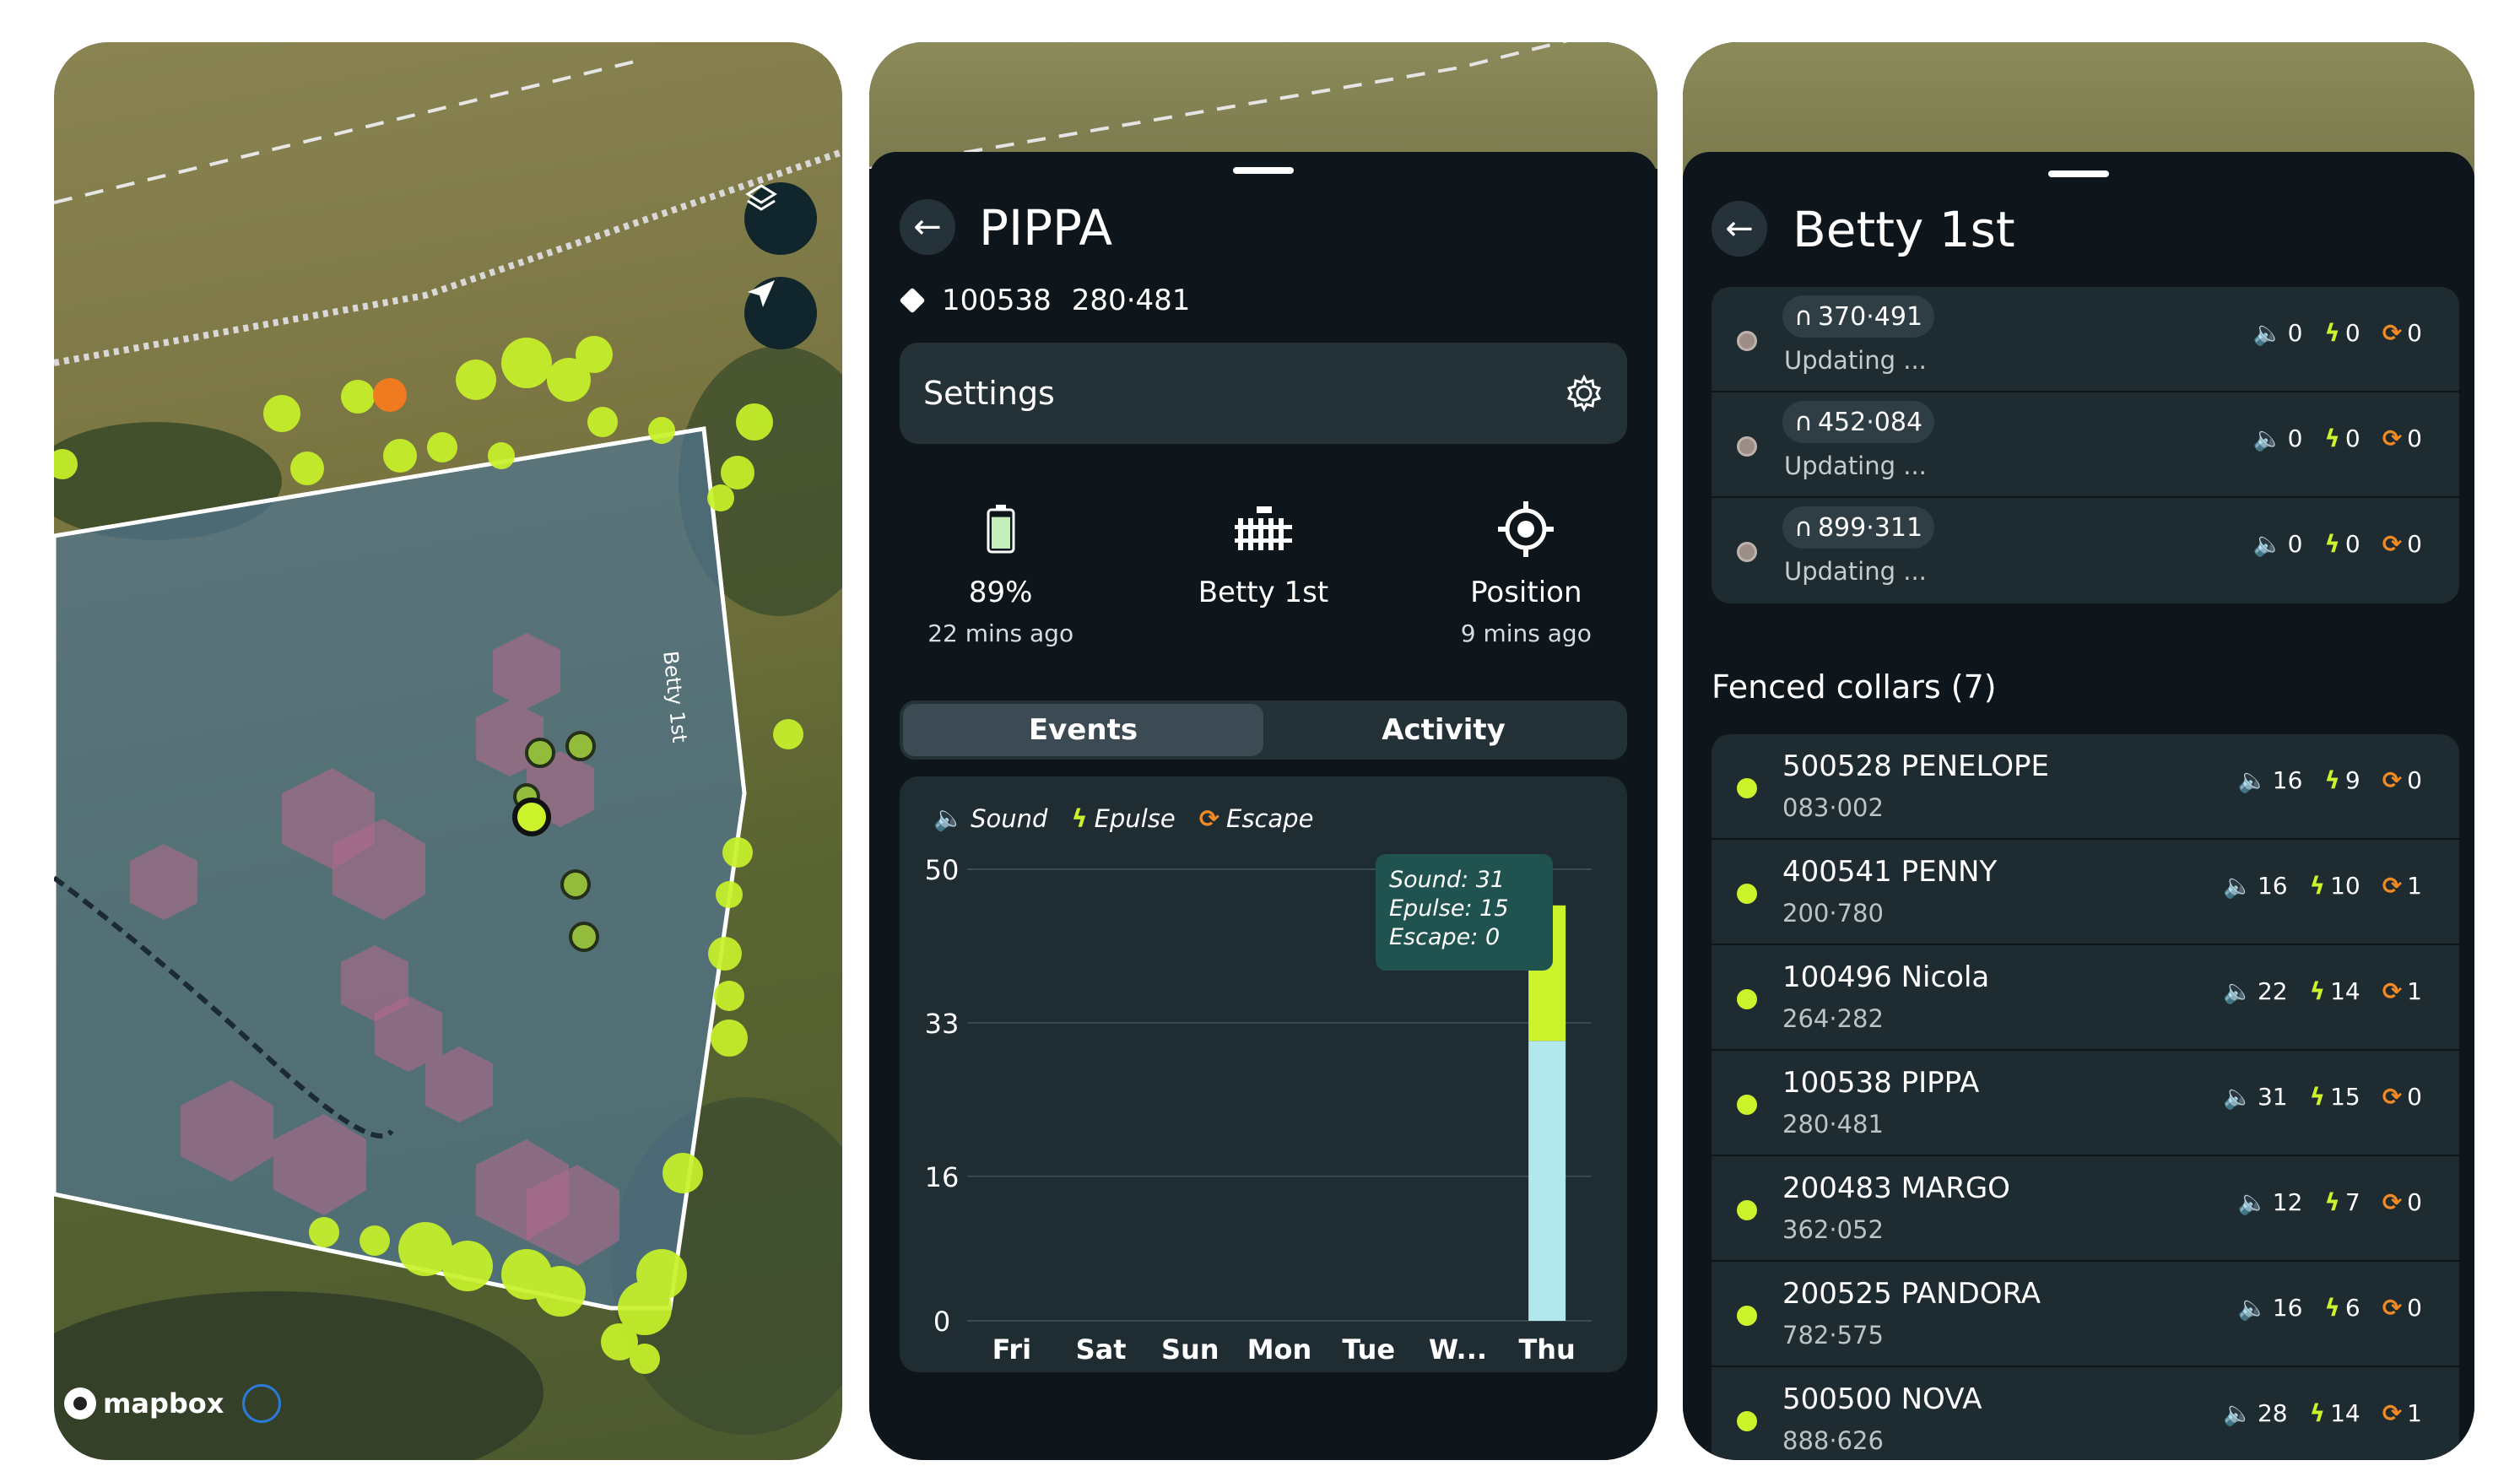 This screenshot has width=2520, height=1482. Describe the element at coordinates (1083, 730) in the screenshot. I see `tab-events: Events` at that location.